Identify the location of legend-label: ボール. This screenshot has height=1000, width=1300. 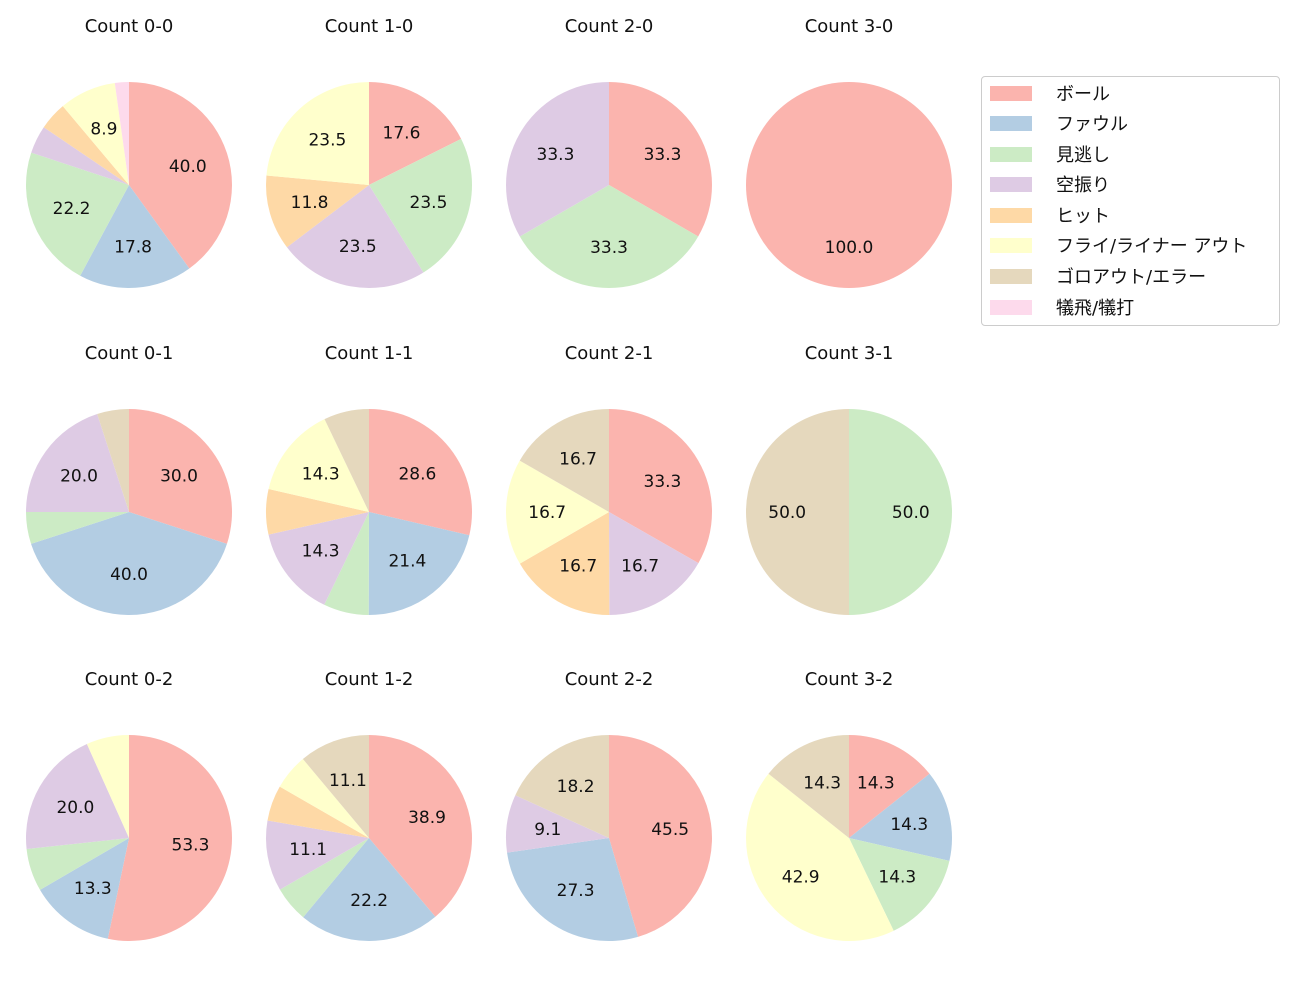
(1083, 94).